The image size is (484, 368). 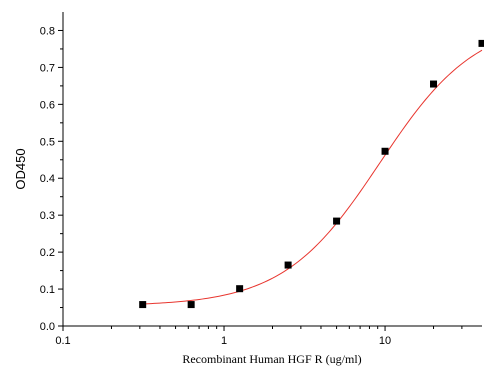 I want to click on x-tick-label: 10, so click(x=385, y=341).